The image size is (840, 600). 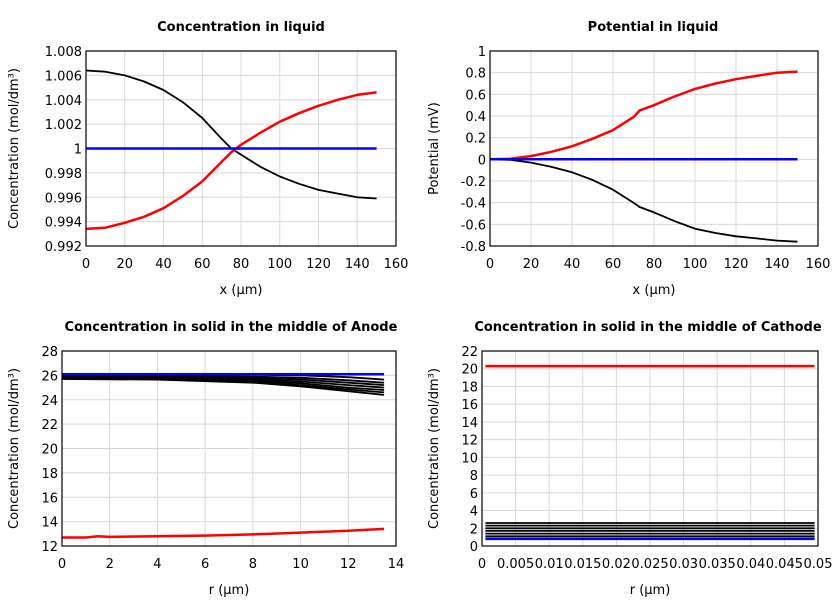 What do you see at coordinates (582, 564) in the screenshot?
I see `x-tick-label: 0.015` at bounding box center [582, 564].